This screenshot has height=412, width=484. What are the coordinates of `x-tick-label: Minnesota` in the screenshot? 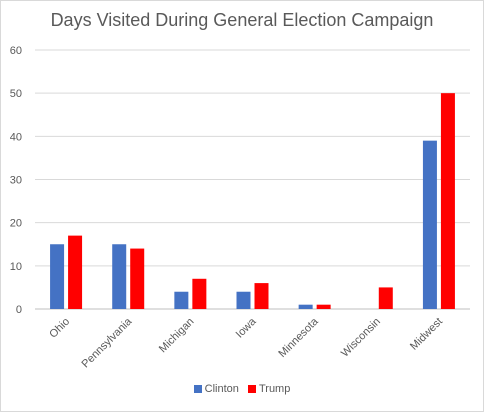 It's located at (298, 337).